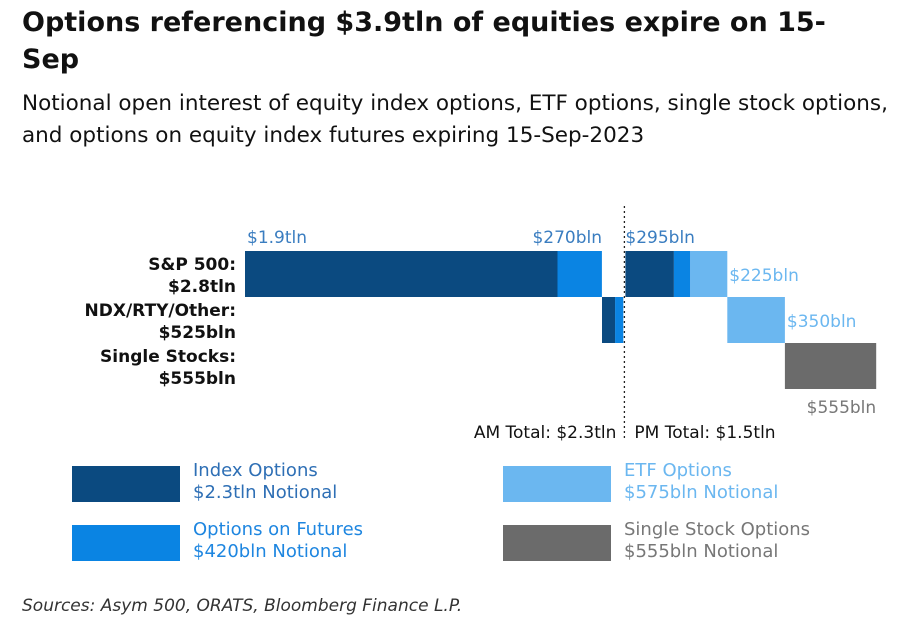 The height and width of the screenshot is (620, 902). What do you see at coordinates (265, 492) in the screenshot?
I see `legend-notional-index-options: $2.3tln Notional` at bounding box center [265, 492].